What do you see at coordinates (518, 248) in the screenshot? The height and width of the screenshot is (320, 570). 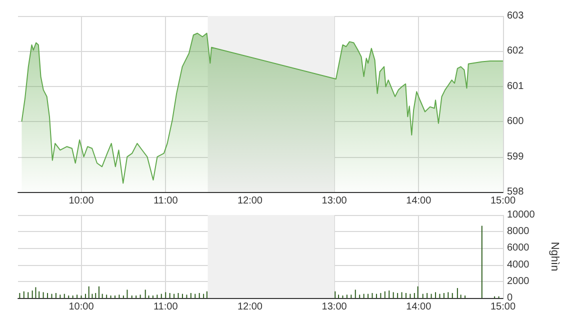 I see `y-tick-label: 6000` at bounding box center [518, 248].